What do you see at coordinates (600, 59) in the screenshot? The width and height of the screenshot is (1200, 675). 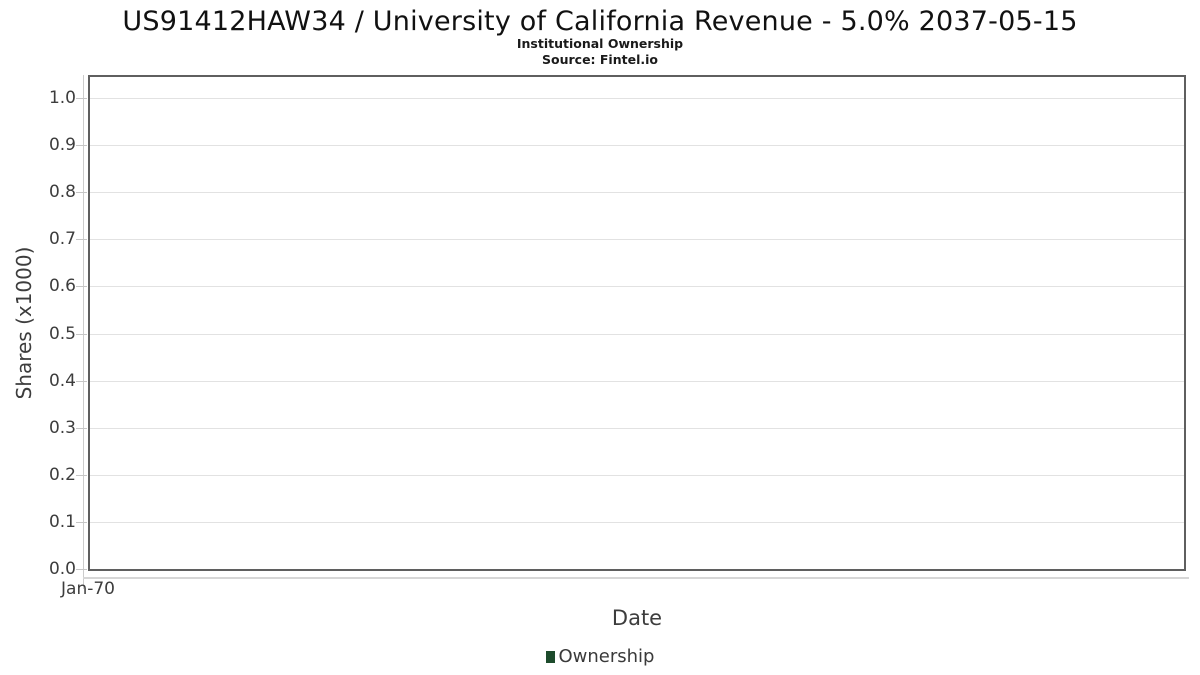 I see `chart-source-label: Source: Fintel.io` at bounding box center [600, 59].